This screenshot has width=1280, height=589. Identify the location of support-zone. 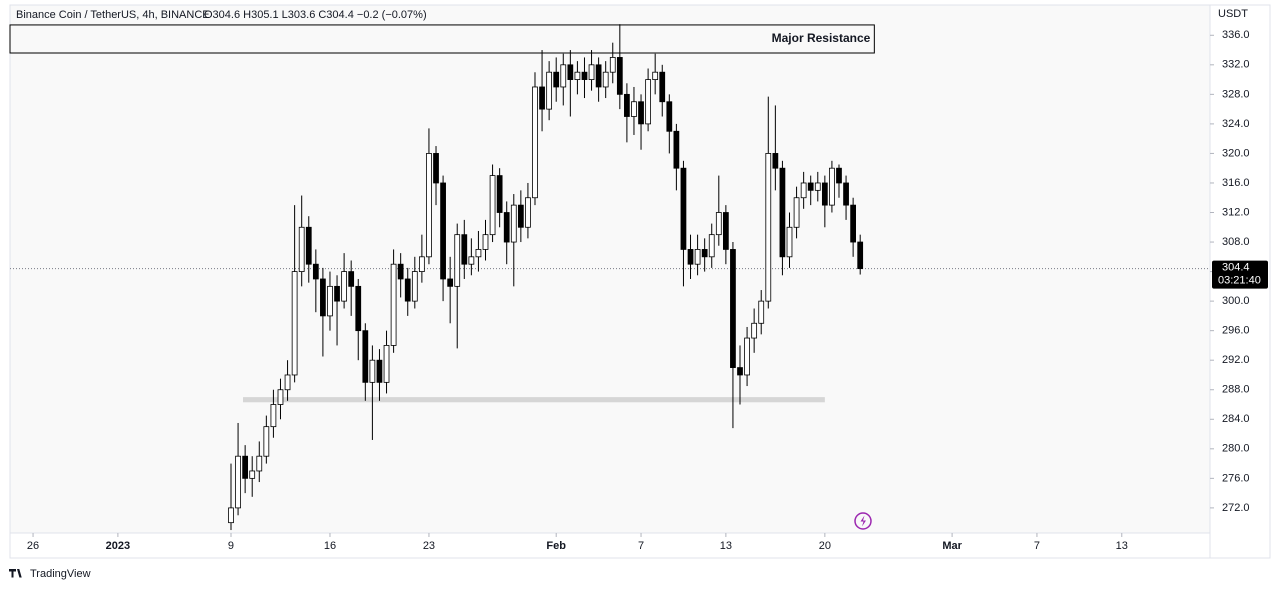
(534, 400).